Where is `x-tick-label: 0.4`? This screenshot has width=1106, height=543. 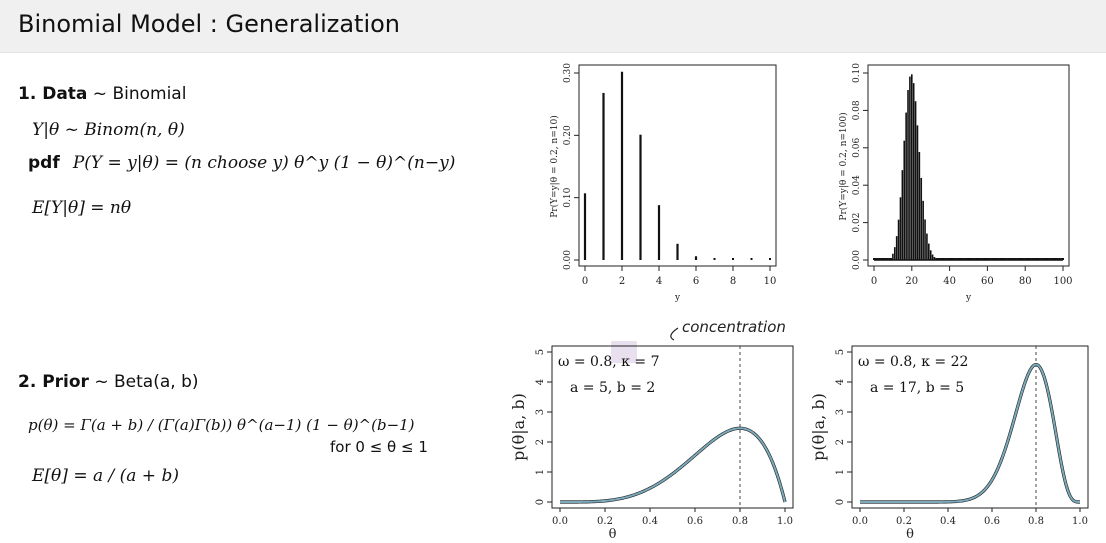 x-tick-label: 0.4 is located at coordinates (948, 521).